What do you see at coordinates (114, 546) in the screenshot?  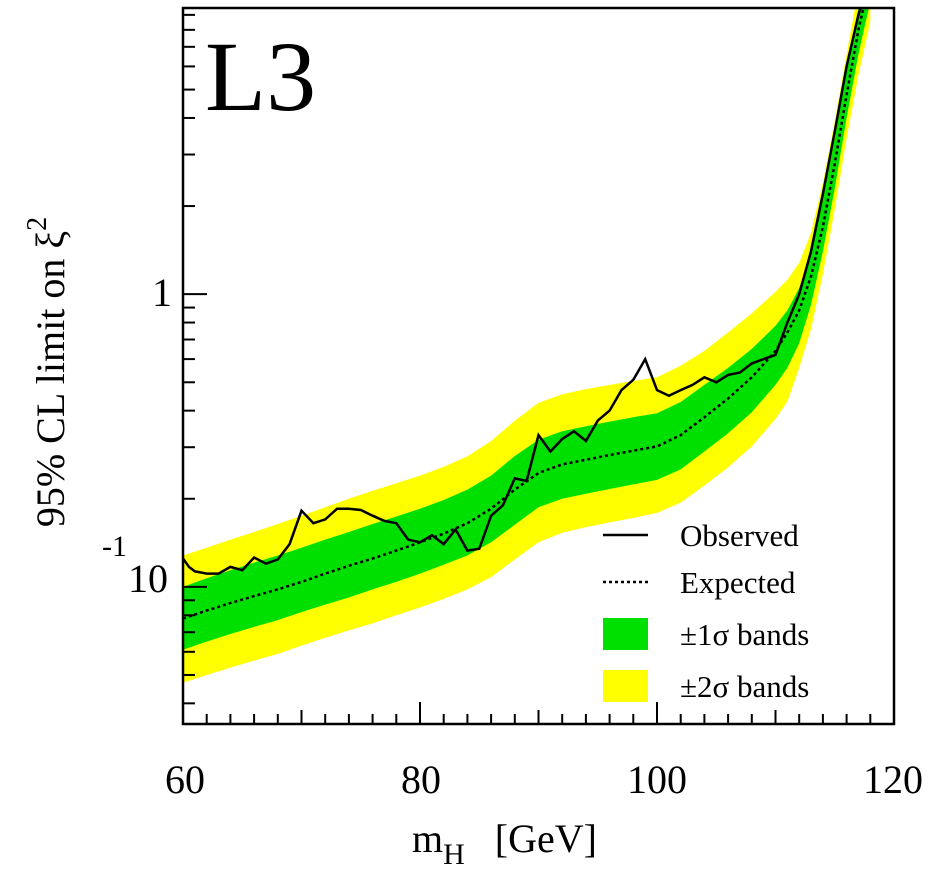 I see `y-tick-label-0.1-exponent: -1` at bounding box center [114, 546].